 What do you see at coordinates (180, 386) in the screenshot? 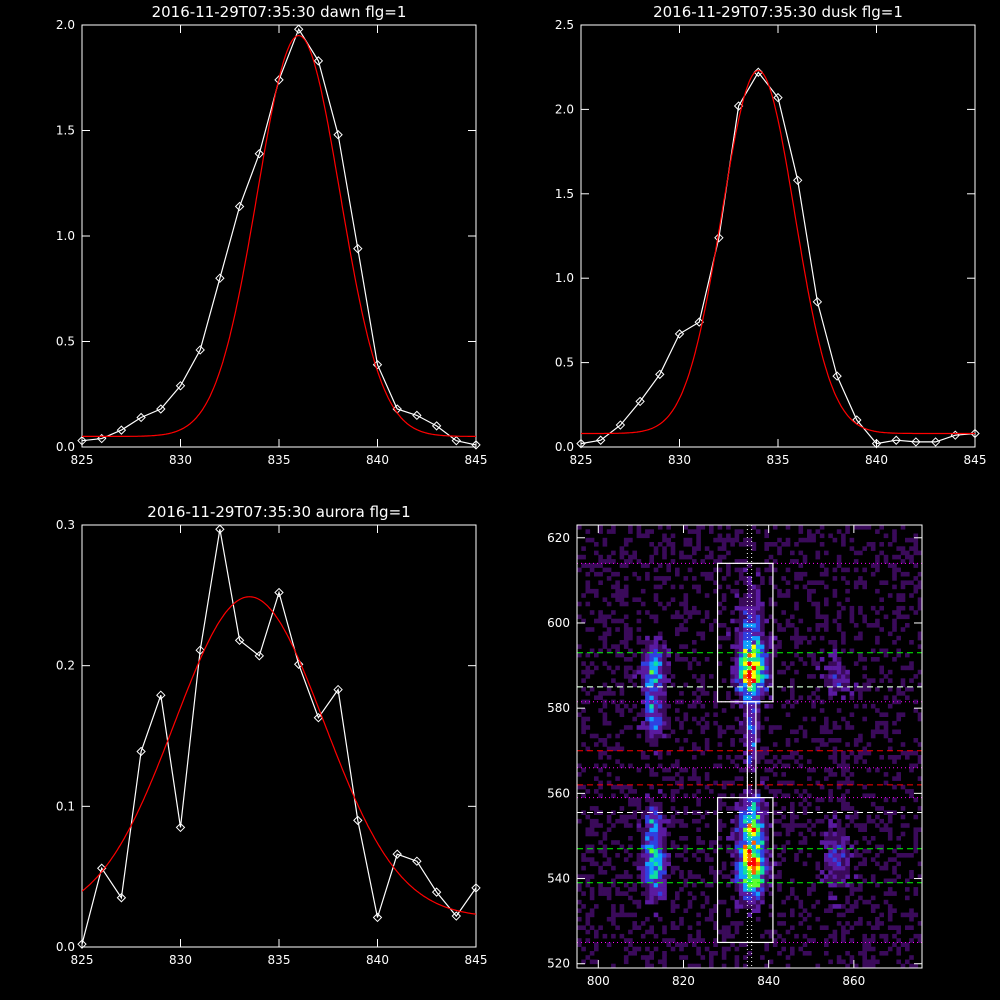
I see `dawn-data-point` at bounding box center [180, 386].